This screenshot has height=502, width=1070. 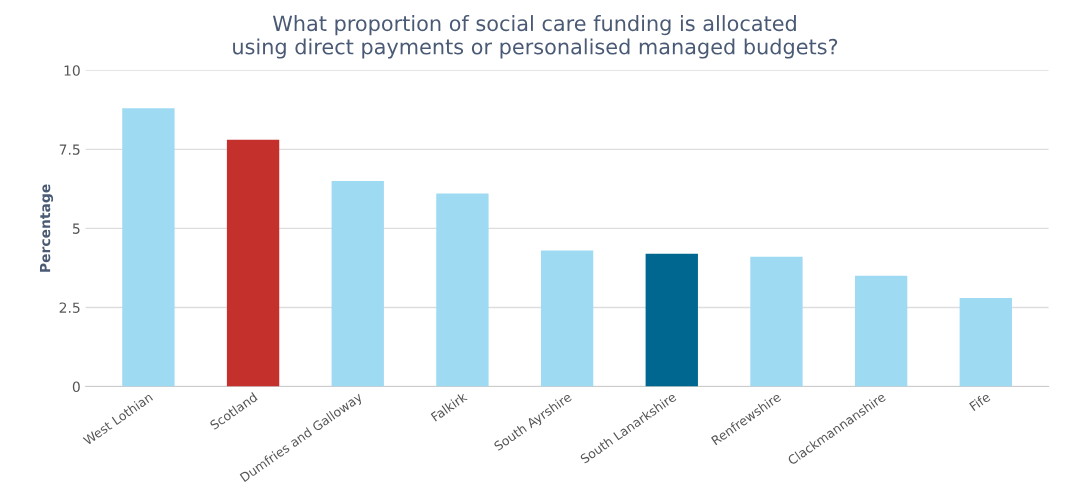 I want to click on chart-title: What proportion of social care funding is allocated using direct payments or personalised managed budgets?, so click(x=535, y=37).